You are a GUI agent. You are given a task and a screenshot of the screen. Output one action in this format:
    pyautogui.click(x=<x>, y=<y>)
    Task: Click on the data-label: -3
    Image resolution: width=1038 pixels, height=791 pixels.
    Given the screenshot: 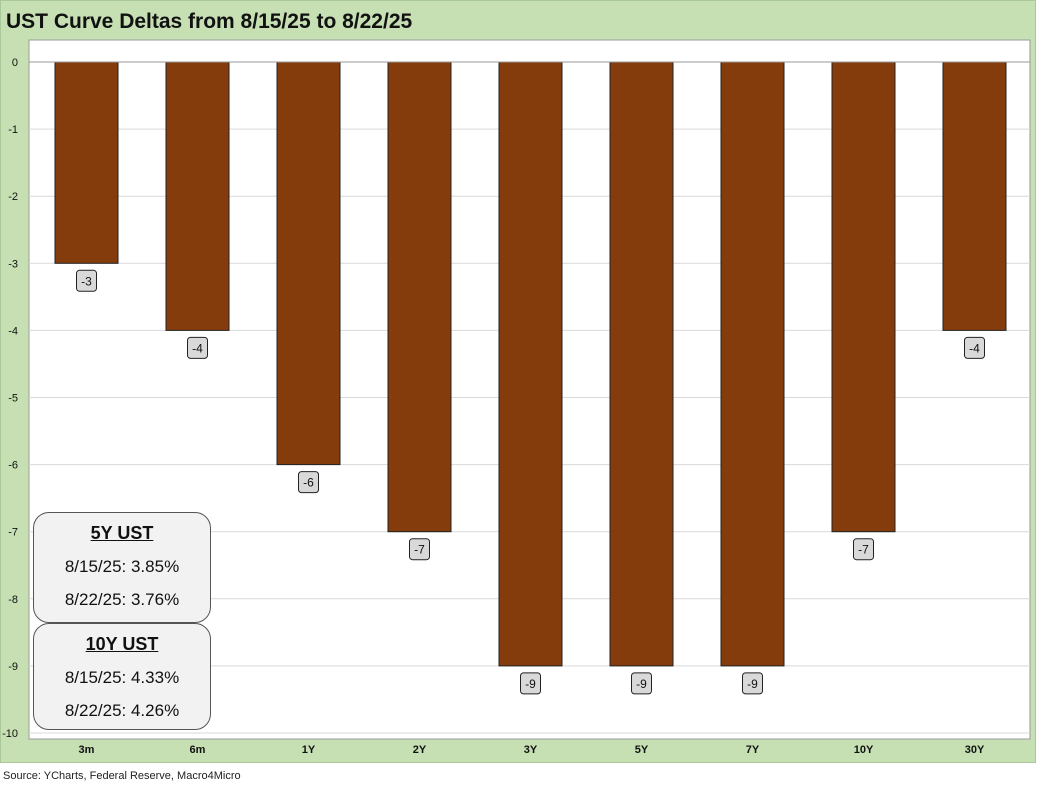 What is the action you would take?
    pyautogui.click(x=86, y=281)
    